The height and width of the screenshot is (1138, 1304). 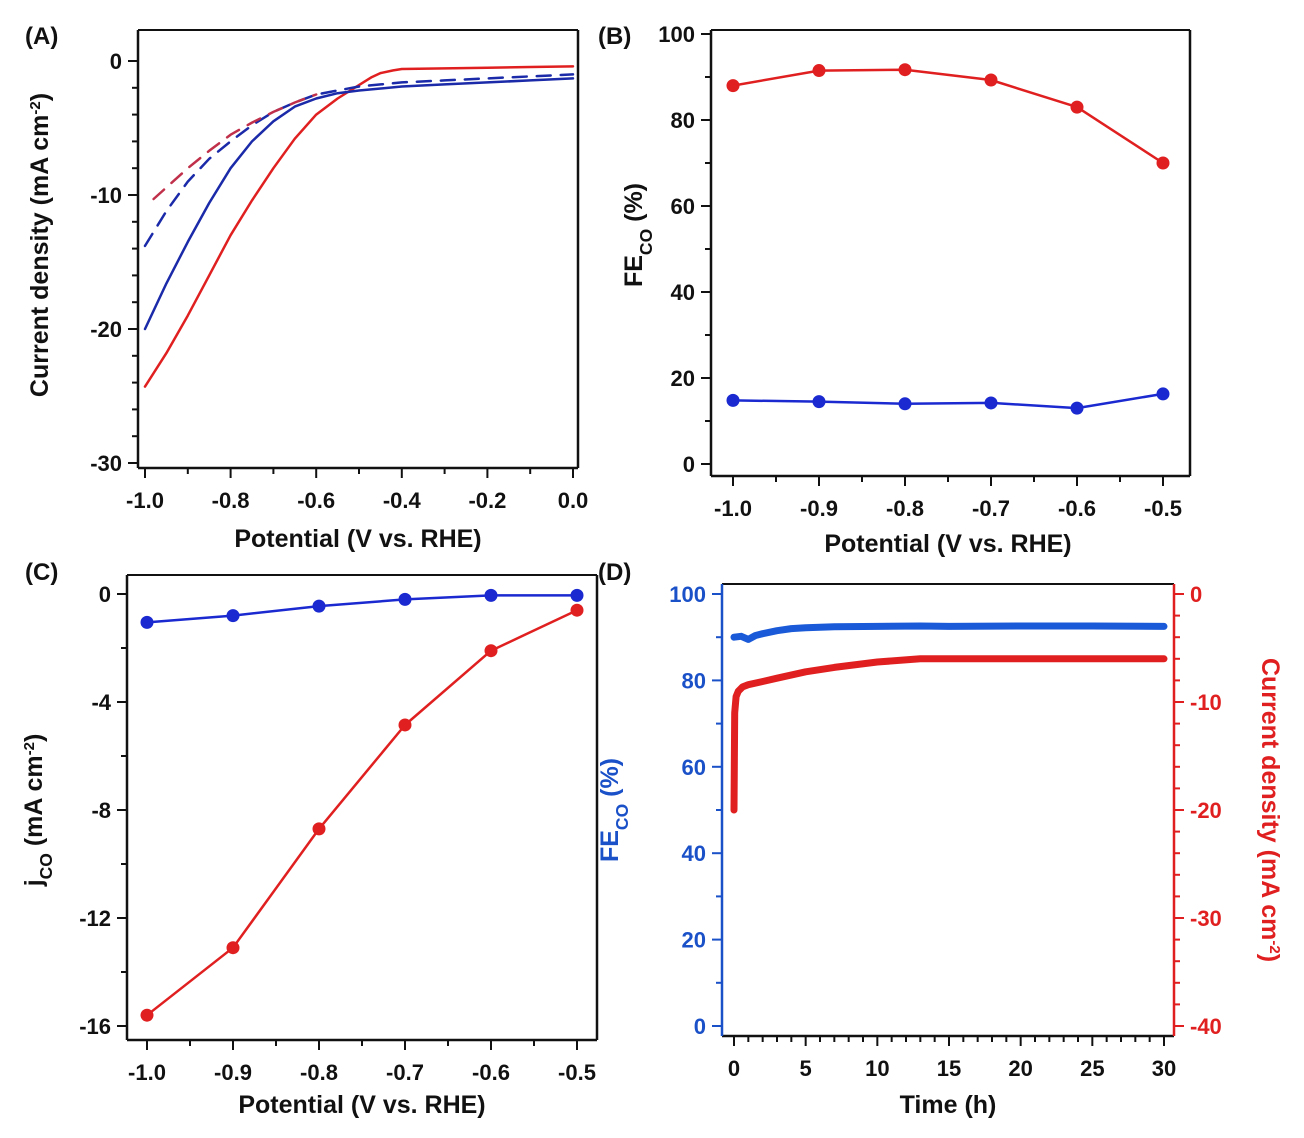 What do you see at coordinates (948, 1105) in the screenshot?
I see `x-axis-title: Time (h)` at bounding box center [948, 1105].